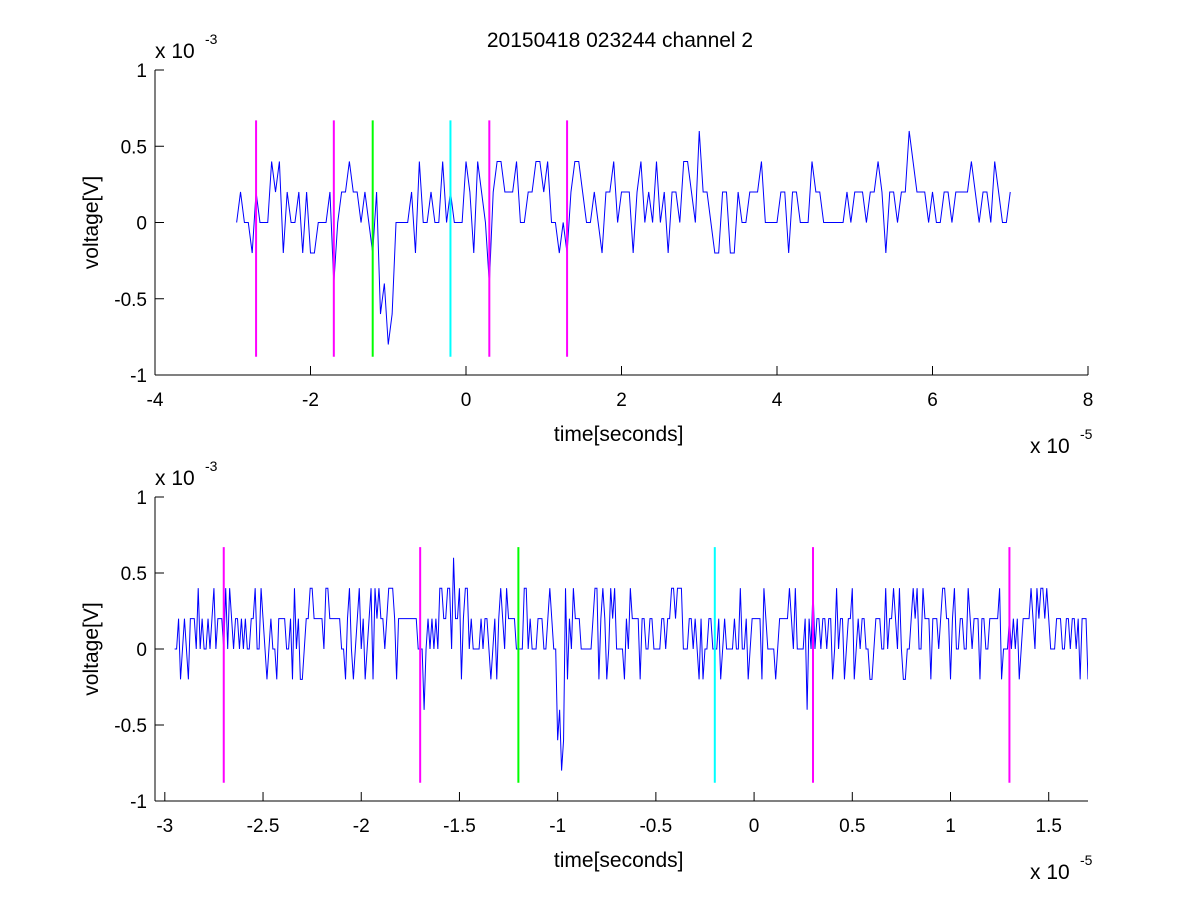  What do you see at coordinates (1088, 400) in the screenshot?
I see `x-tick-label: 8` at bounding box center [1088, 400].